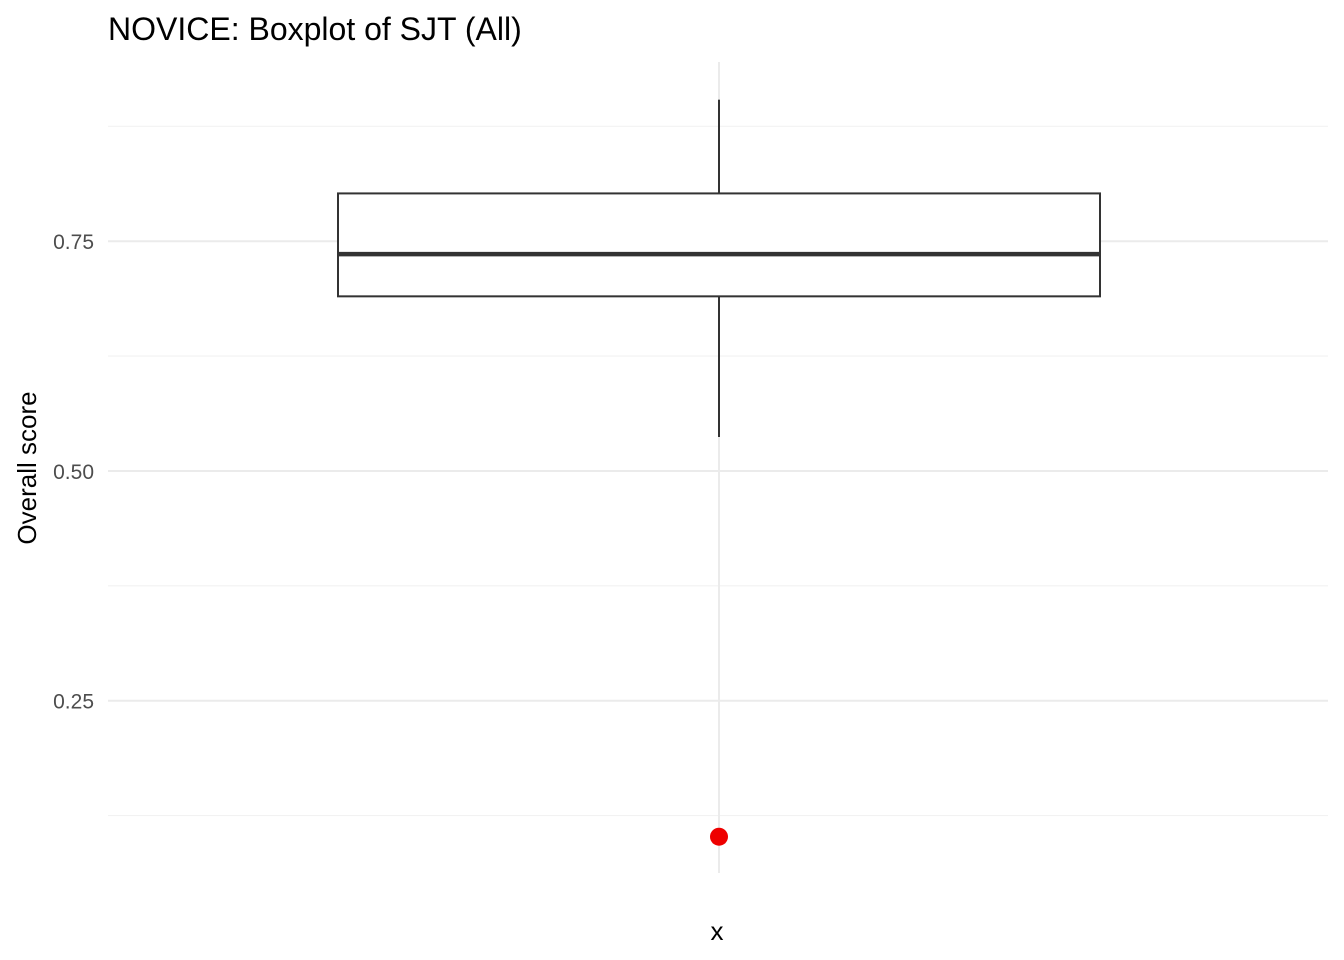 The width and height of the screenshot is (1344, 960). I want to click on y-tick-label: 0.25, so click(73, 702).